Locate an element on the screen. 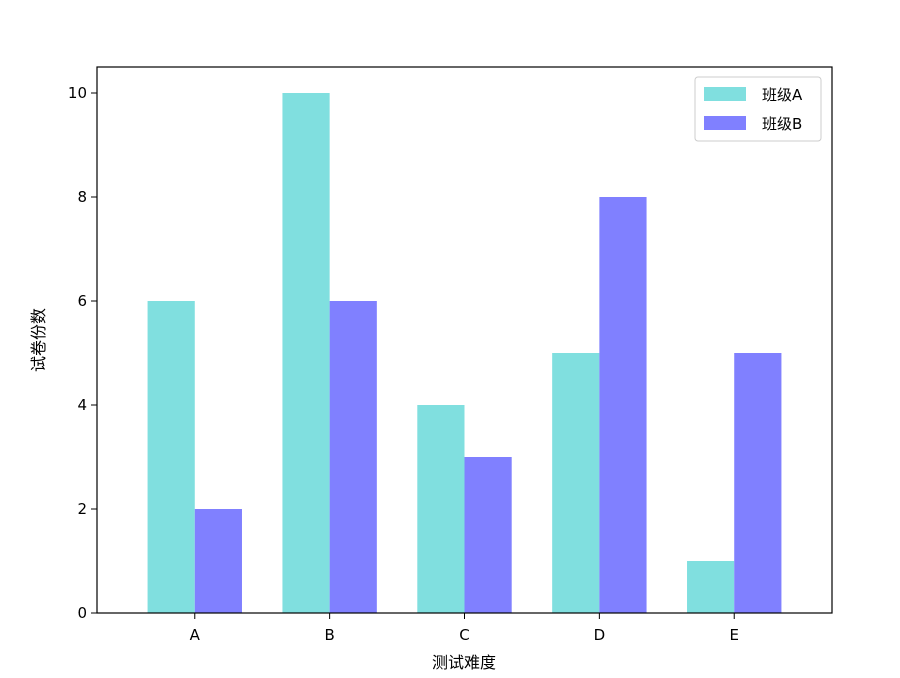  bar-series-b-D is located at coordinates (623, 405).